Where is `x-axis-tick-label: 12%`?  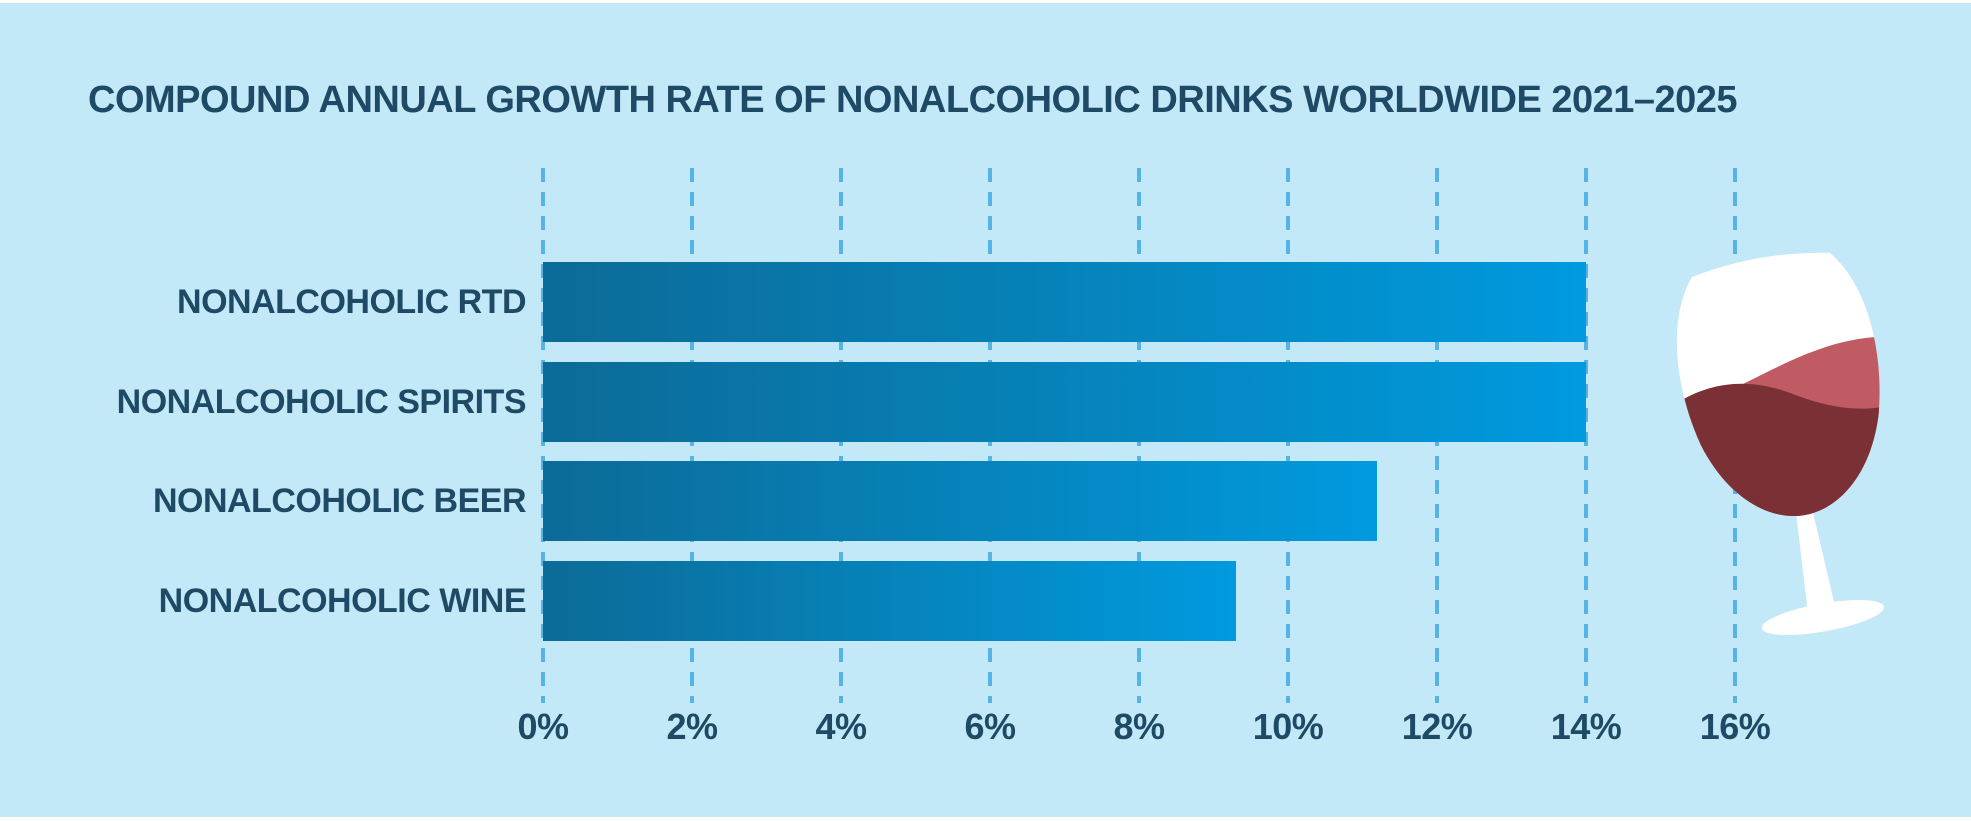
x-axis-tick-label: 12% is located at coordinates (1437, 726).